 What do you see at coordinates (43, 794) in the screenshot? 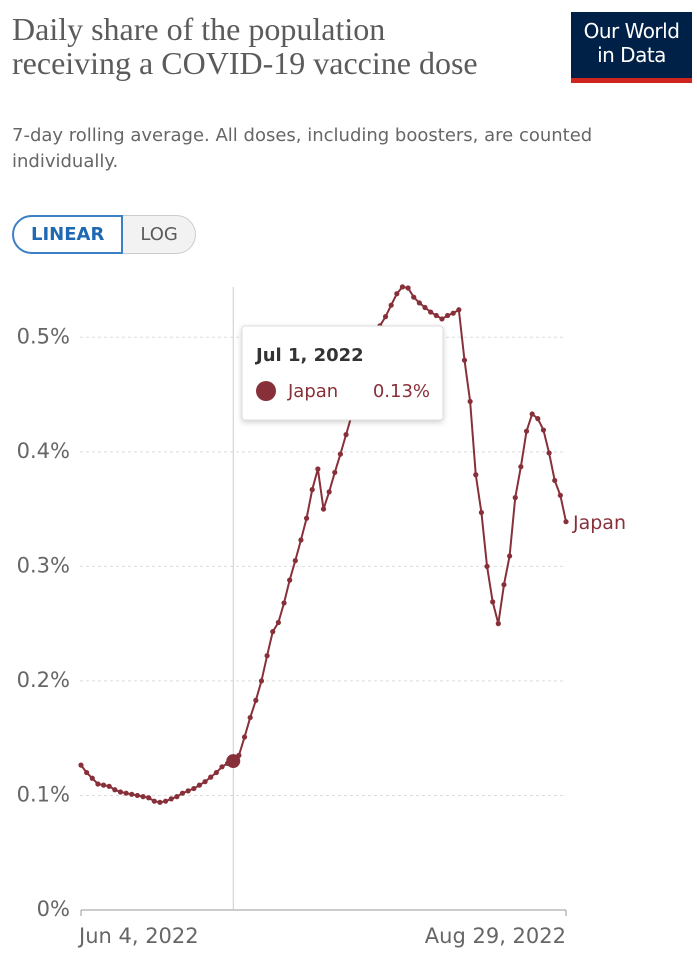
I see `y-tick-label: 0.1%` at bounding box center [43, 794].